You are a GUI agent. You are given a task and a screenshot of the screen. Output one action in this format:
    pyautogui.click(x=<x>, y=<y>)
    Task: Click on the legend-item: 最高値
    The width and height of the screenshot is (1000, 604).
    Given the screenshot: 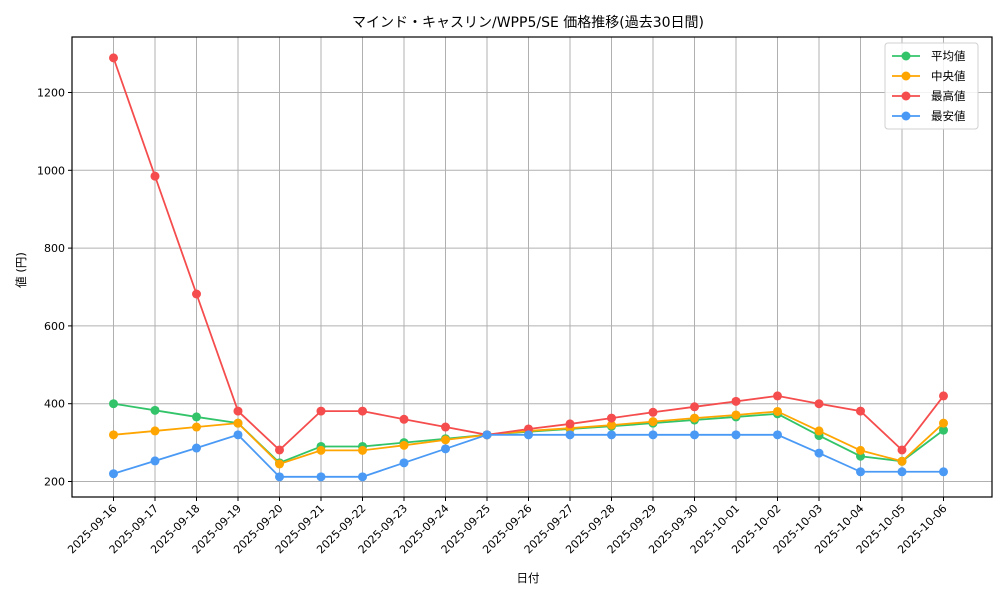 What is the action you would take?
    pyautogui.click(x=929, y=96)
    